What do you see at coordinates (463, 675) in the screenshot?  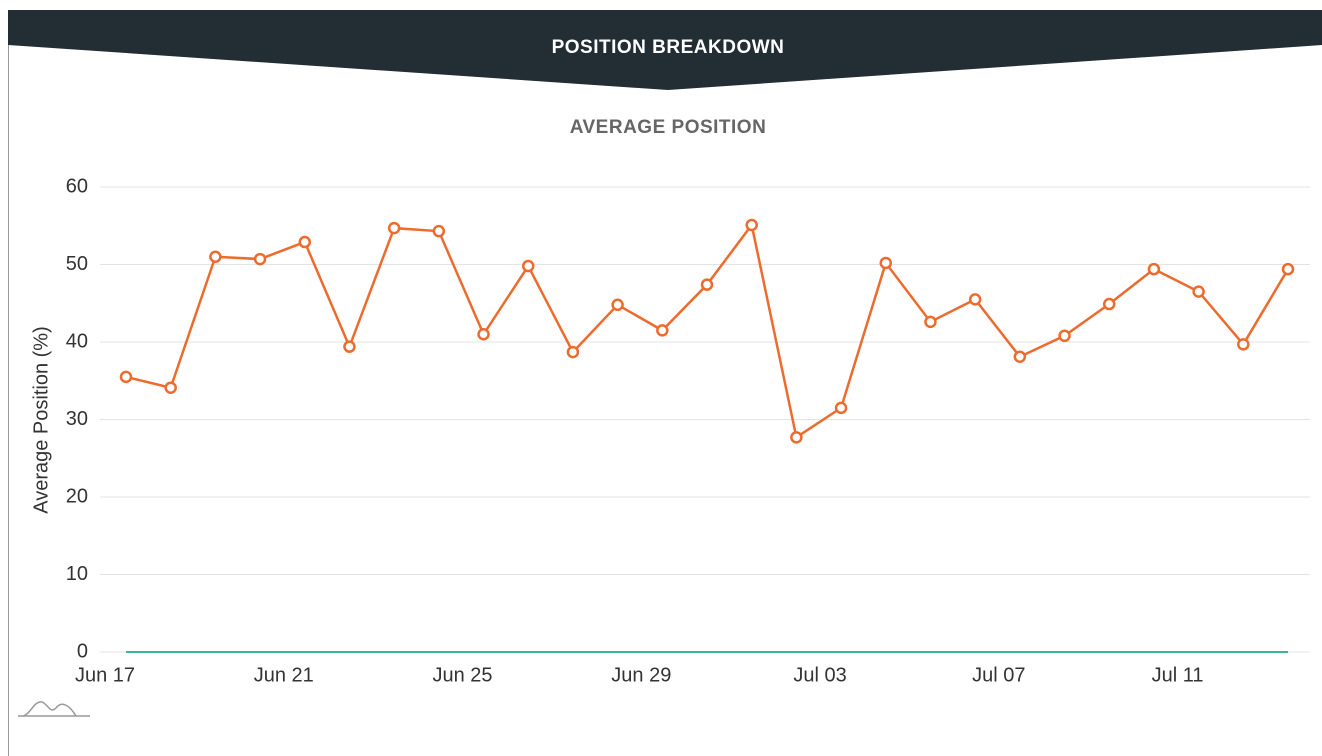 I see `x-tick-label: Jun 25` at bounding box center [463, 675].